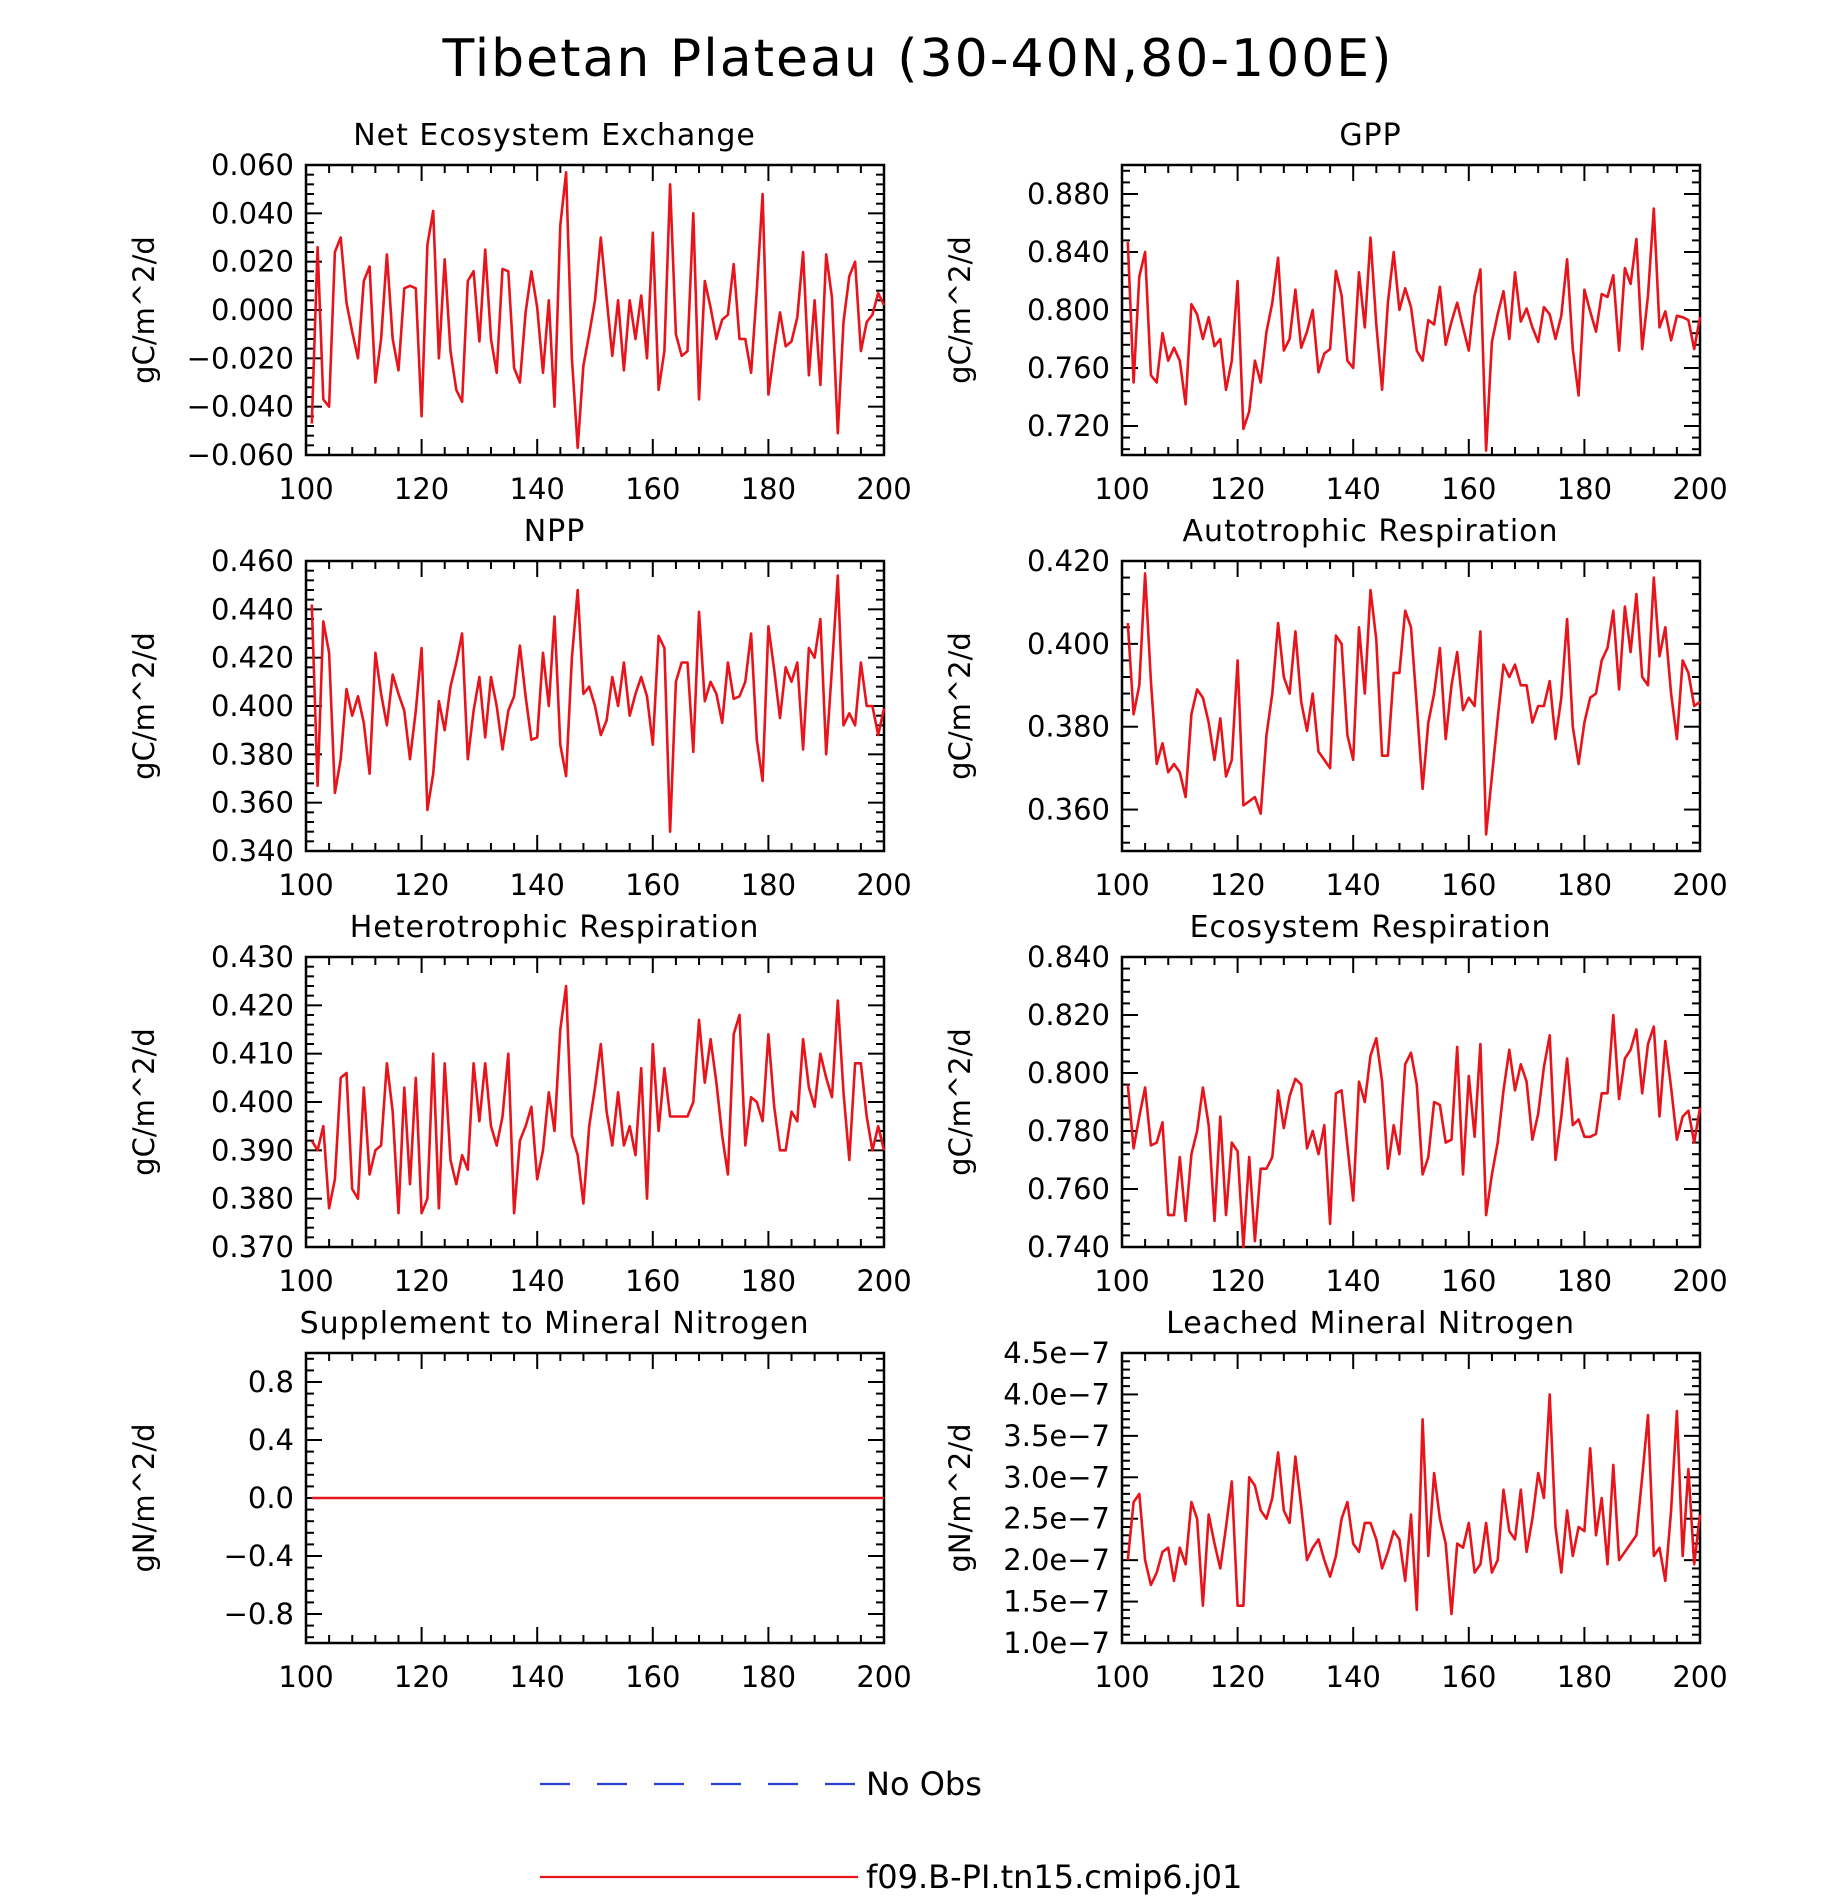  What do you see at coordinates (252, 1150) in the screenshot?
I see `y-tick-label: 0.390` at bounding box center [252, 1150].